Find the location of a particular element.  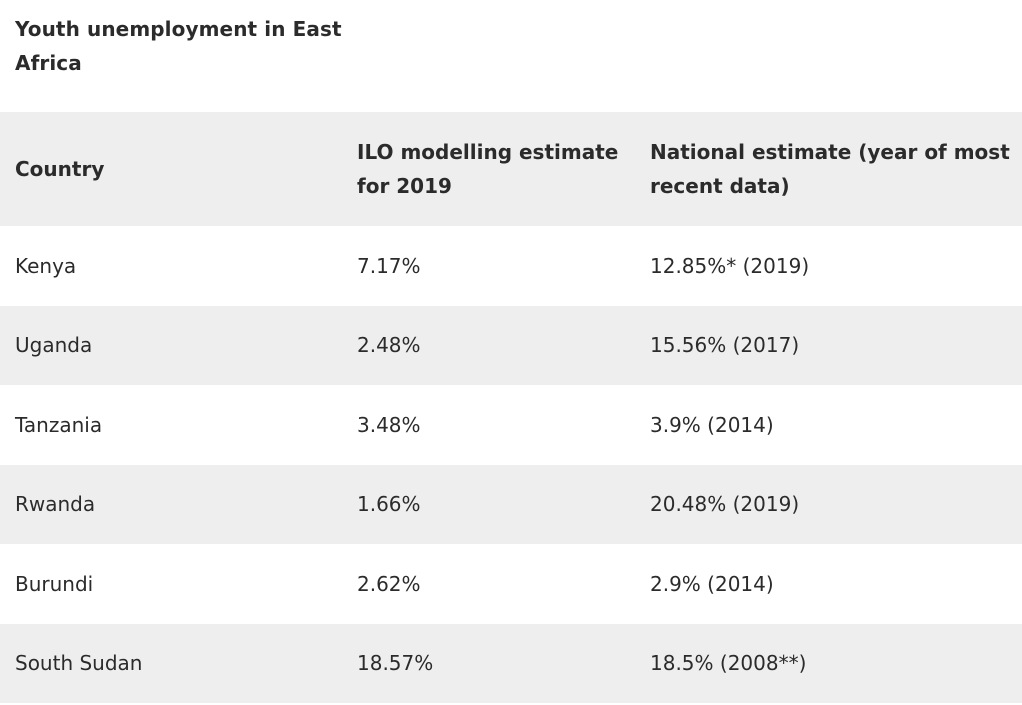

cell-national-estimate: 3.9% (2014) is located at coordinates (712, 424).